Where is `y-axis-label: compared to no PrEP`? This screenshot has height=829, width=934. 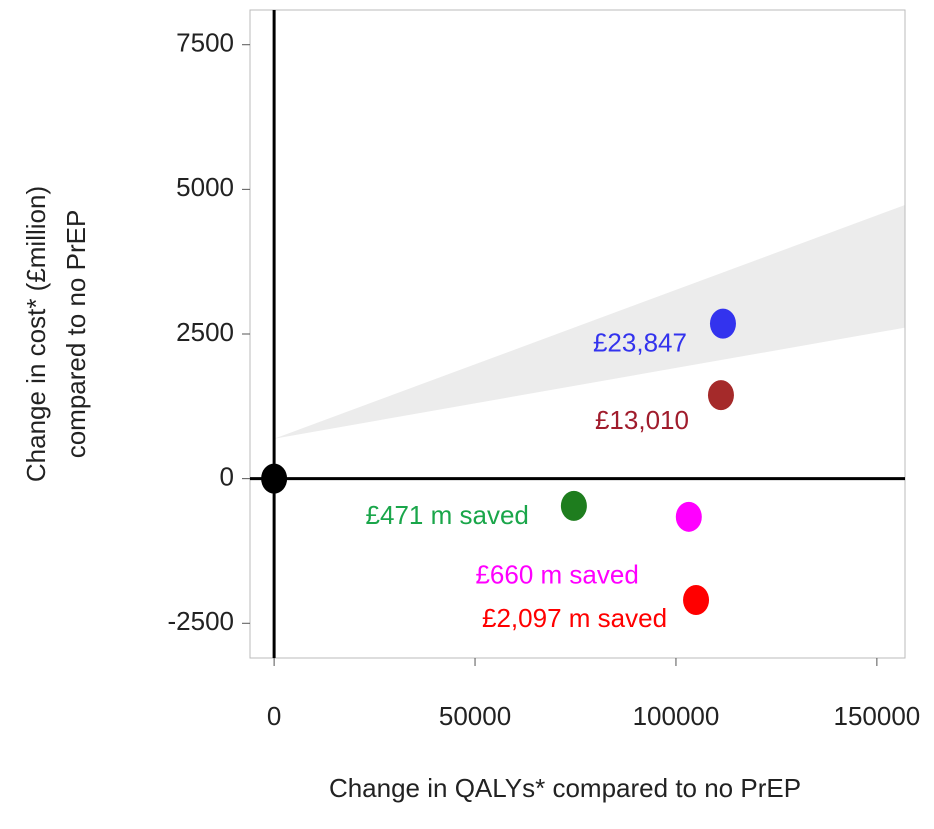 y-axis-label: compared to no PrEP is located at coordinates (76, 334).